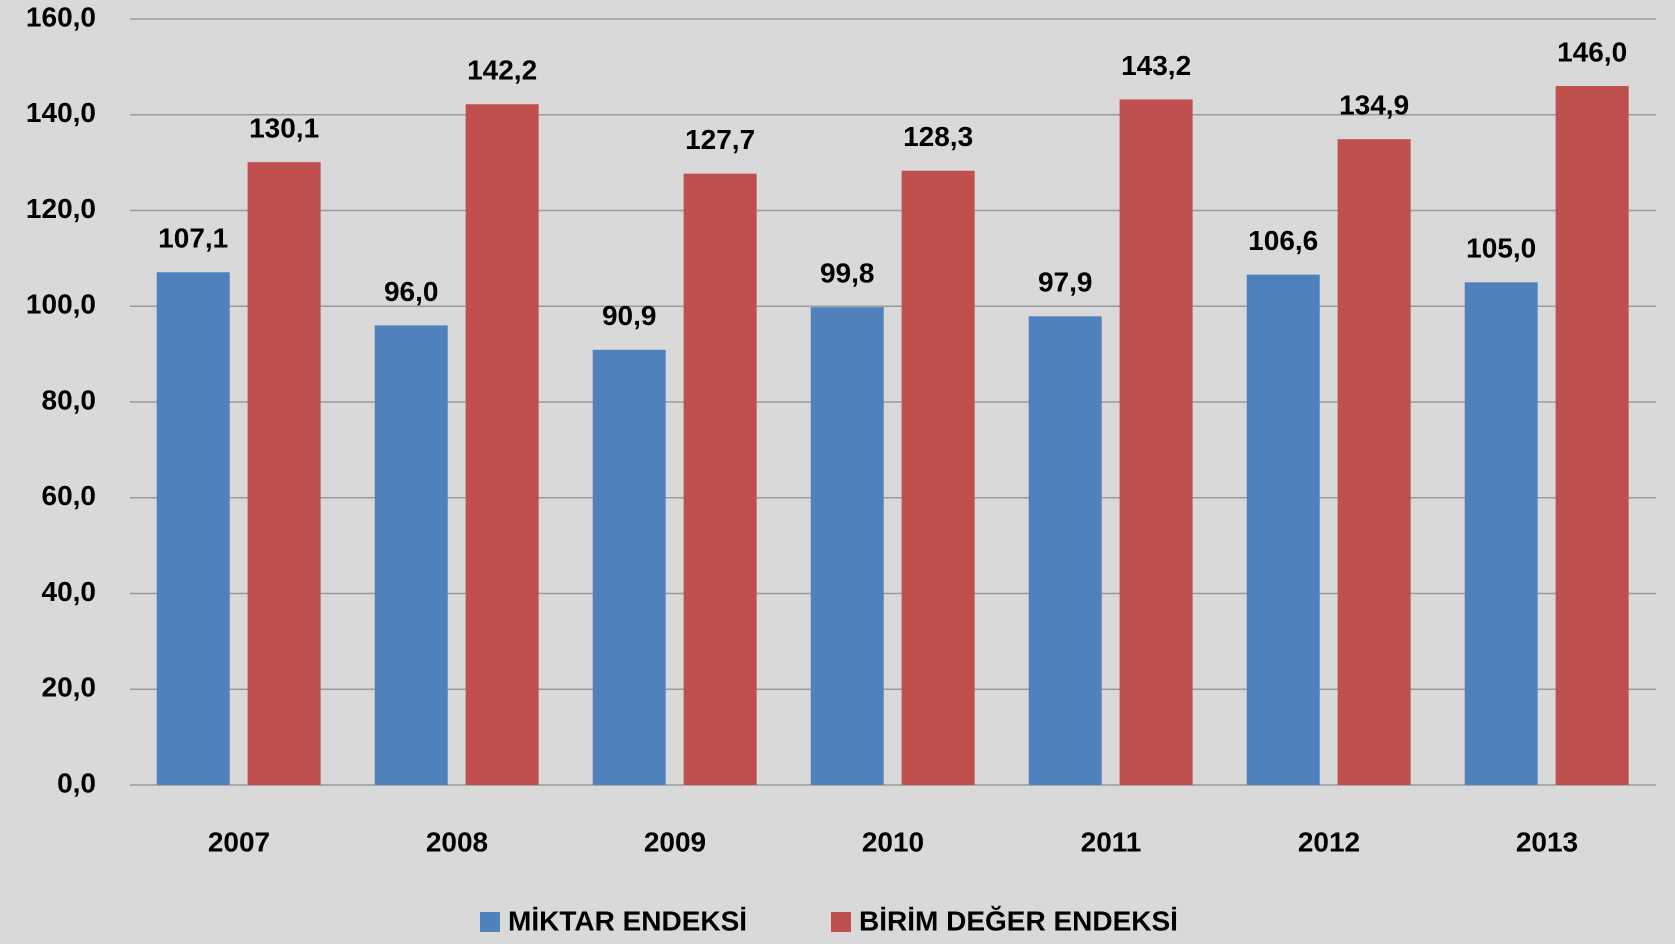 This screenshot has width=1675, height=944. What do you see at coordinates (69, 399) in the screenshot?
I see `y-tick-label: 80,0` at bounding box center [69, 399].